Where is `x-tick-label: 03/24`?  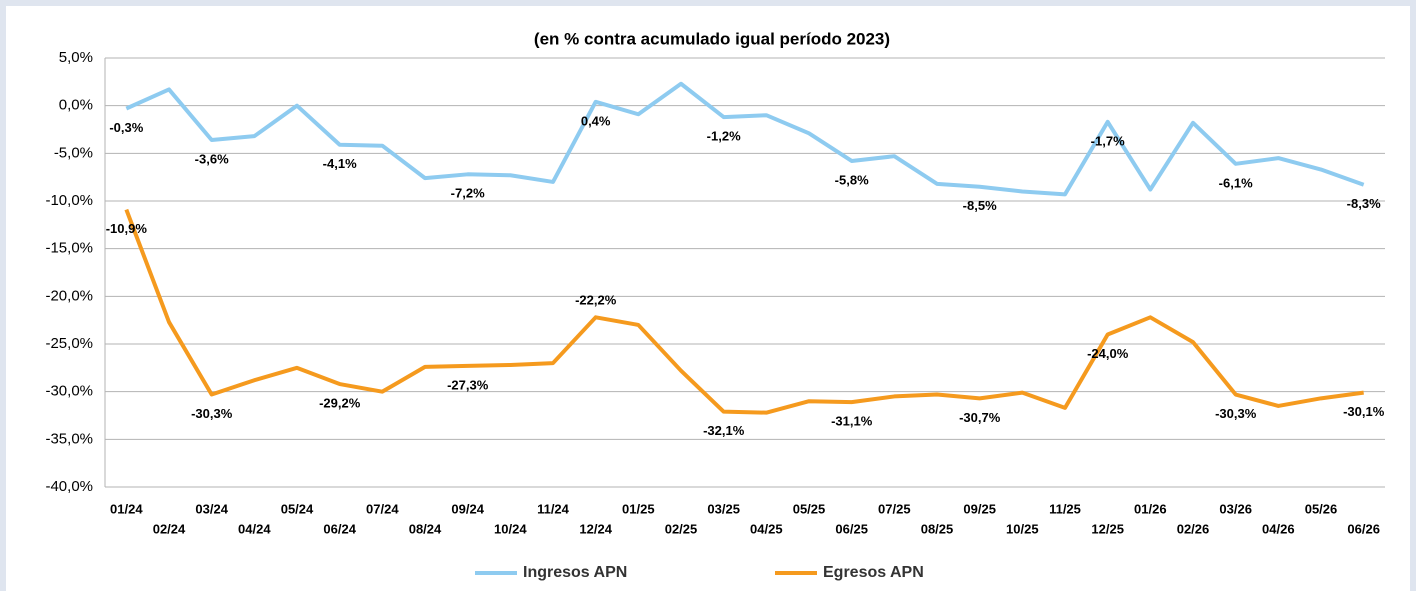
x-tick-label: 03/24 is located at coordinates (211, 508).